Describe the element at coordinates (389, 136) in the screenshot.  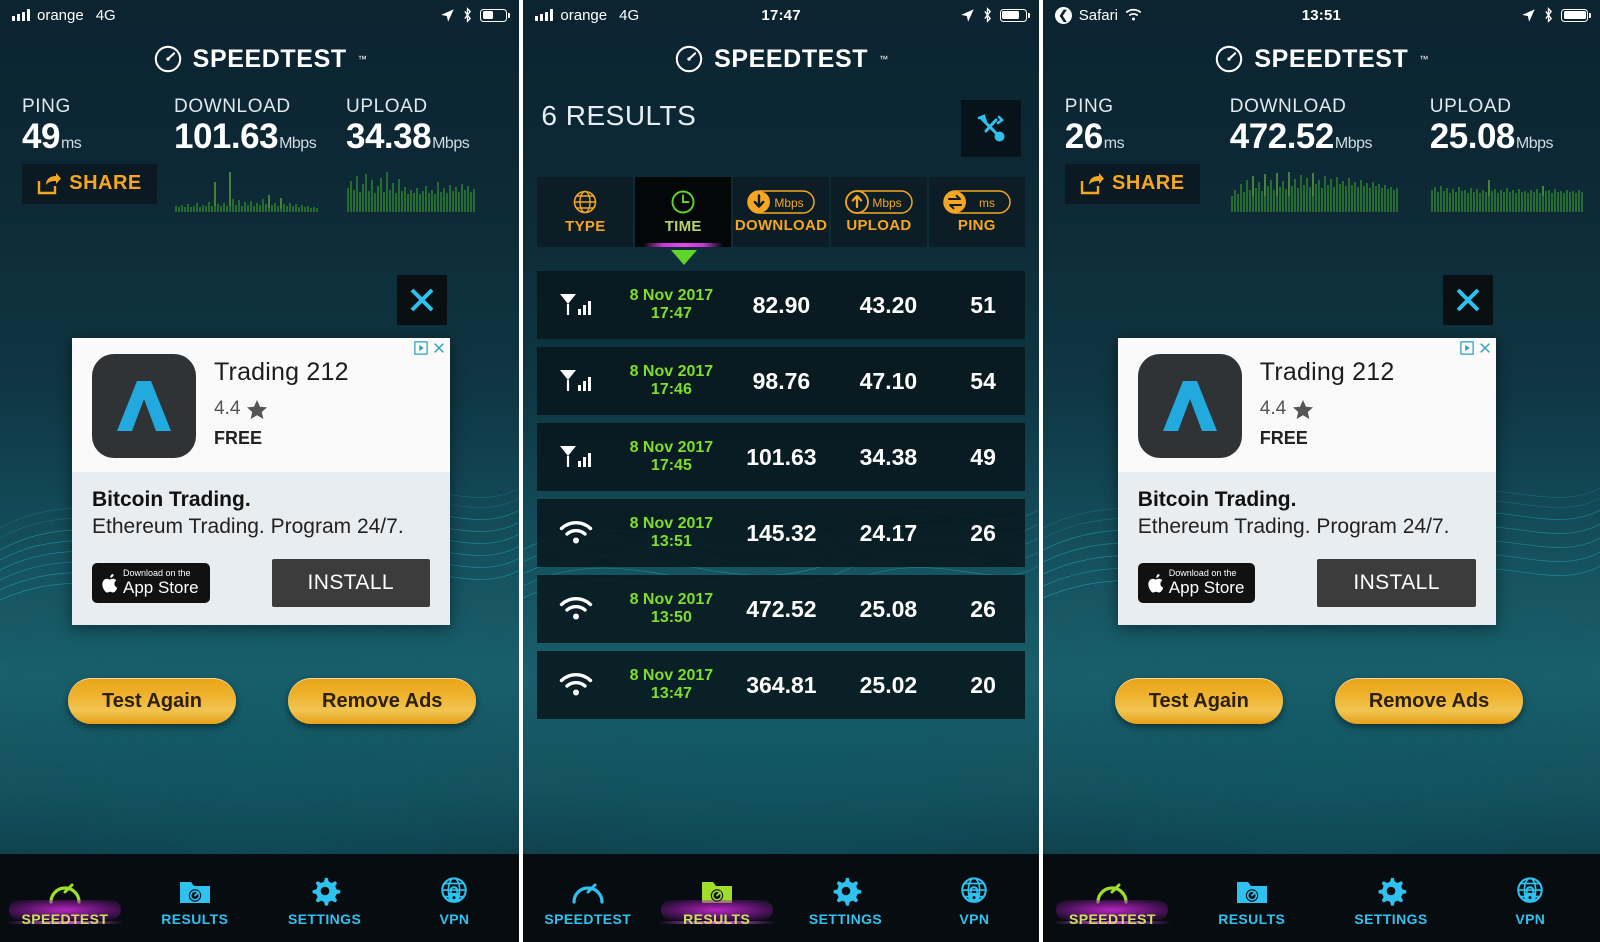
I see `upload-value: 34.38` at that location.